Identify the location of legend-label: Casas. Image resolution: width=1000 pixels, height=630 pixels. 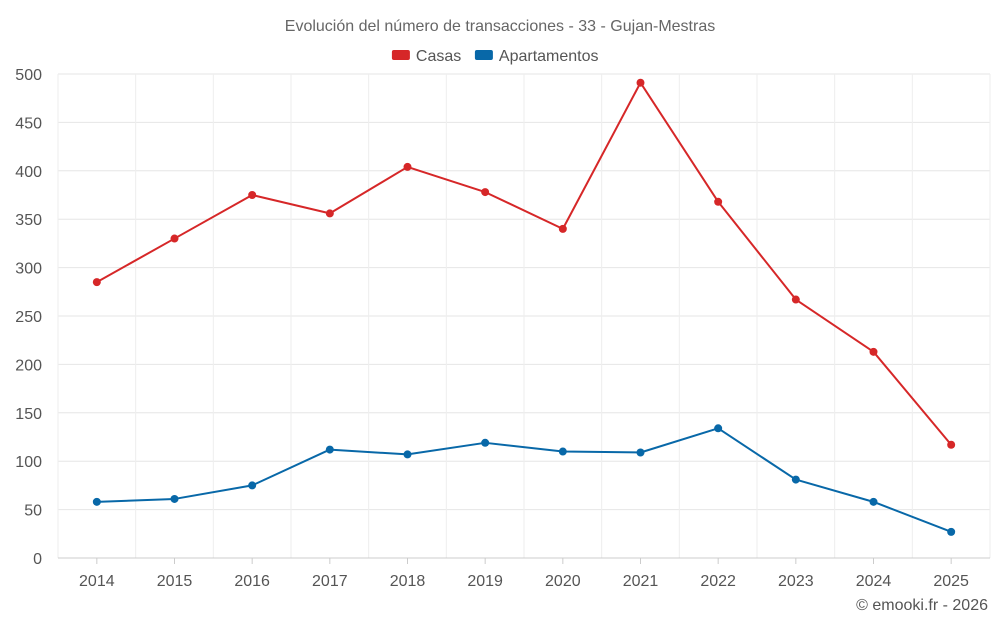
(438, 56).